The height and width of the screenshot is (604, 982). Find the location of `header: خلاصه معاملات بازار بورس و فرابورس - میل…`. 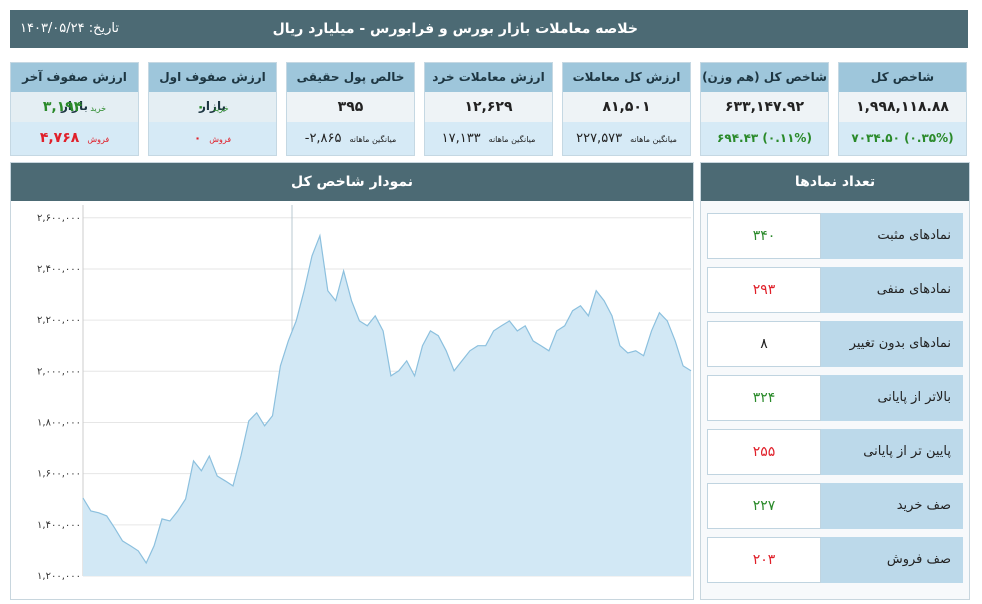

header: خلاصه معاملات بازار بورس و فرابورس - میل… is located at coordinates (489, 29).